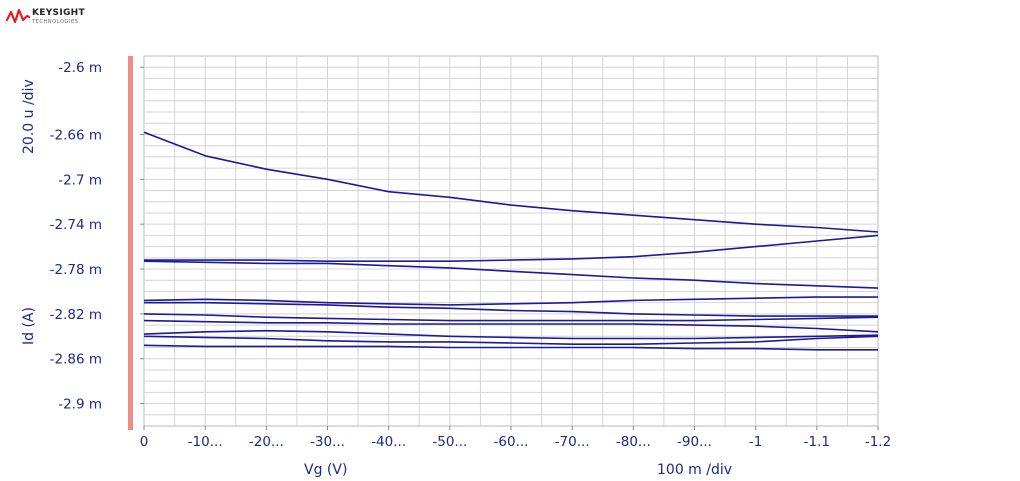 This screenshot has width=1020, height=481. I want to click on x-tick-label: -1.2, so click(878, 442).